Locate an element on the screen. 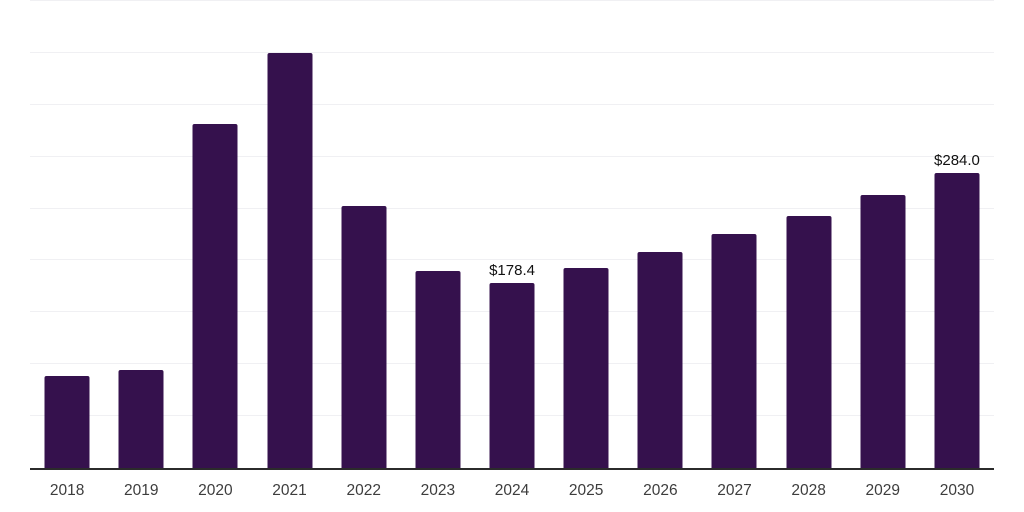  x-tick-label-2020: 2020 is located at coordinates (215, 490).